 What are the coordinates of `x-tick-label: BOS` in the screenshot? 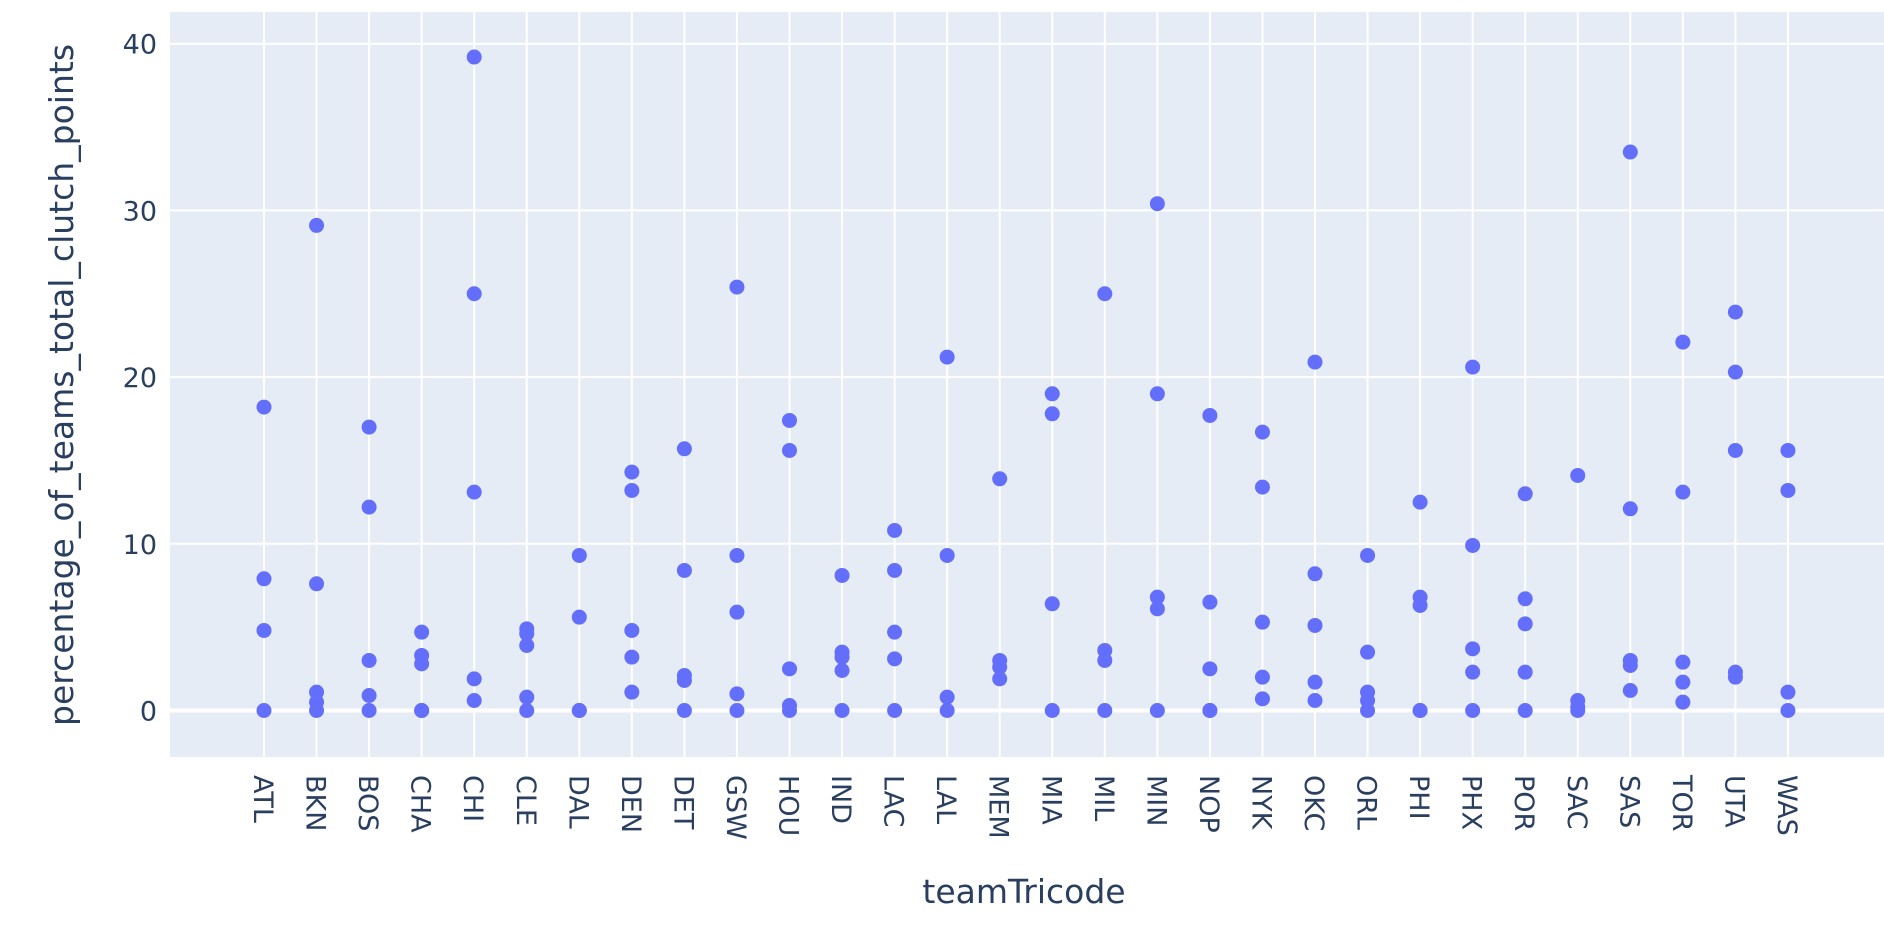 It's located at (367, 803).